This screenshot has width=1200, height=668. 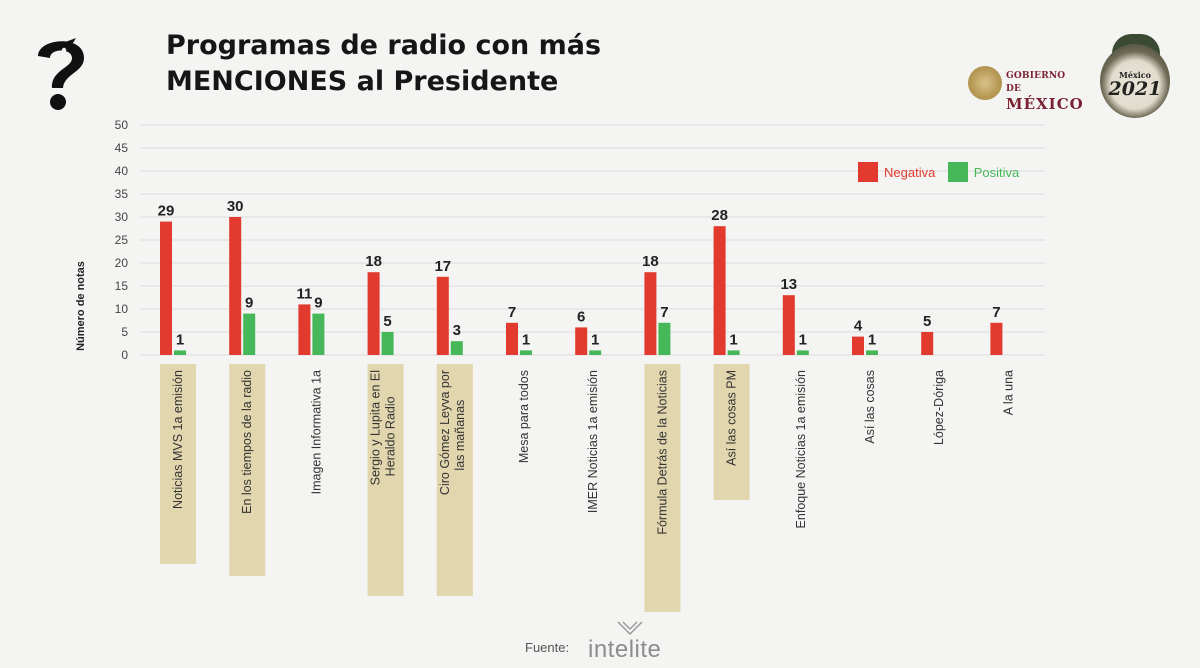 What do you see at coordinates (442, 266) in the screenshot?
I see `data-label: 17` at bounding box center [442, 266].